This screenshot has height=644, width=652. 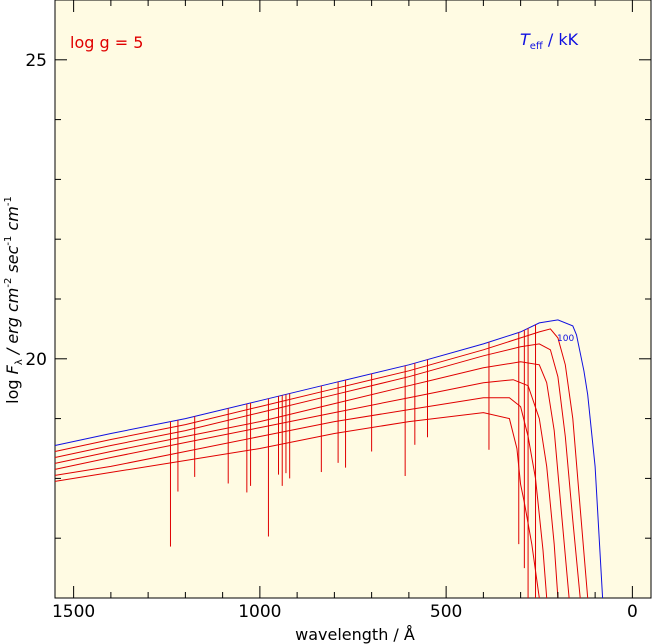 I want to click on curve-label-100: 100, so click(x=565, y=339).